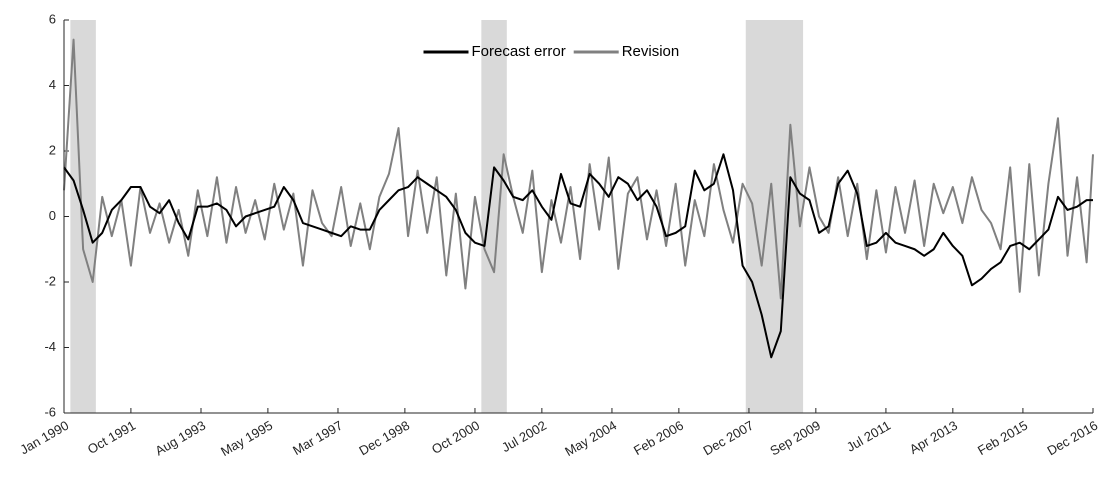 The height and width of the screenshot is (479, 1104). Describe the element at coordinates (728, 438) in the screenshot. I see `x-tick-label: Dec 2007` at that location.